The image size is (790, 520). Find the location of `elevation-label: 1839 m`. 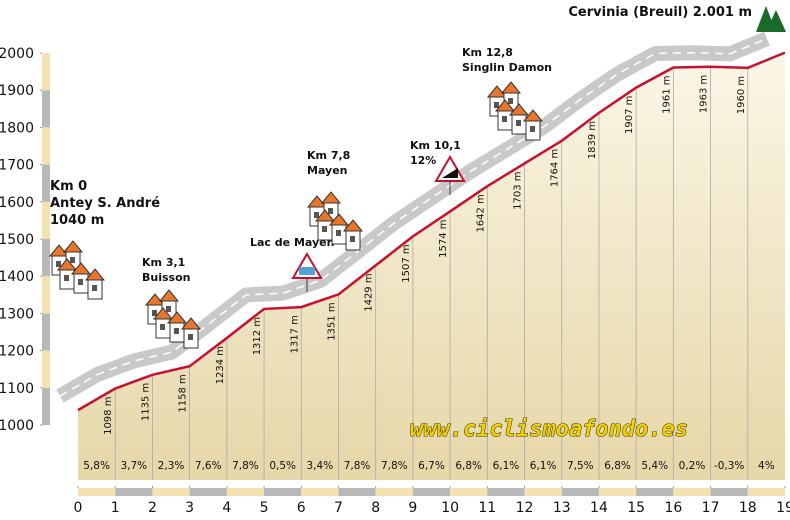

elevation-label: 1839 m is located at coordinates (592, 140).